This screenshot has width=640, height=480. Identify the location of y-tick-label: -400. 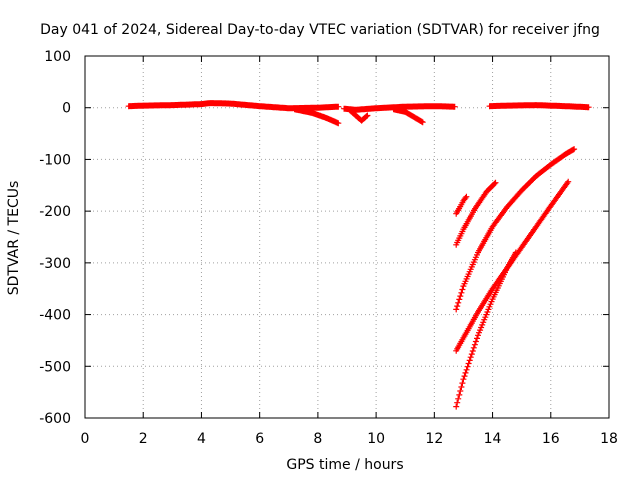
(55, 316).